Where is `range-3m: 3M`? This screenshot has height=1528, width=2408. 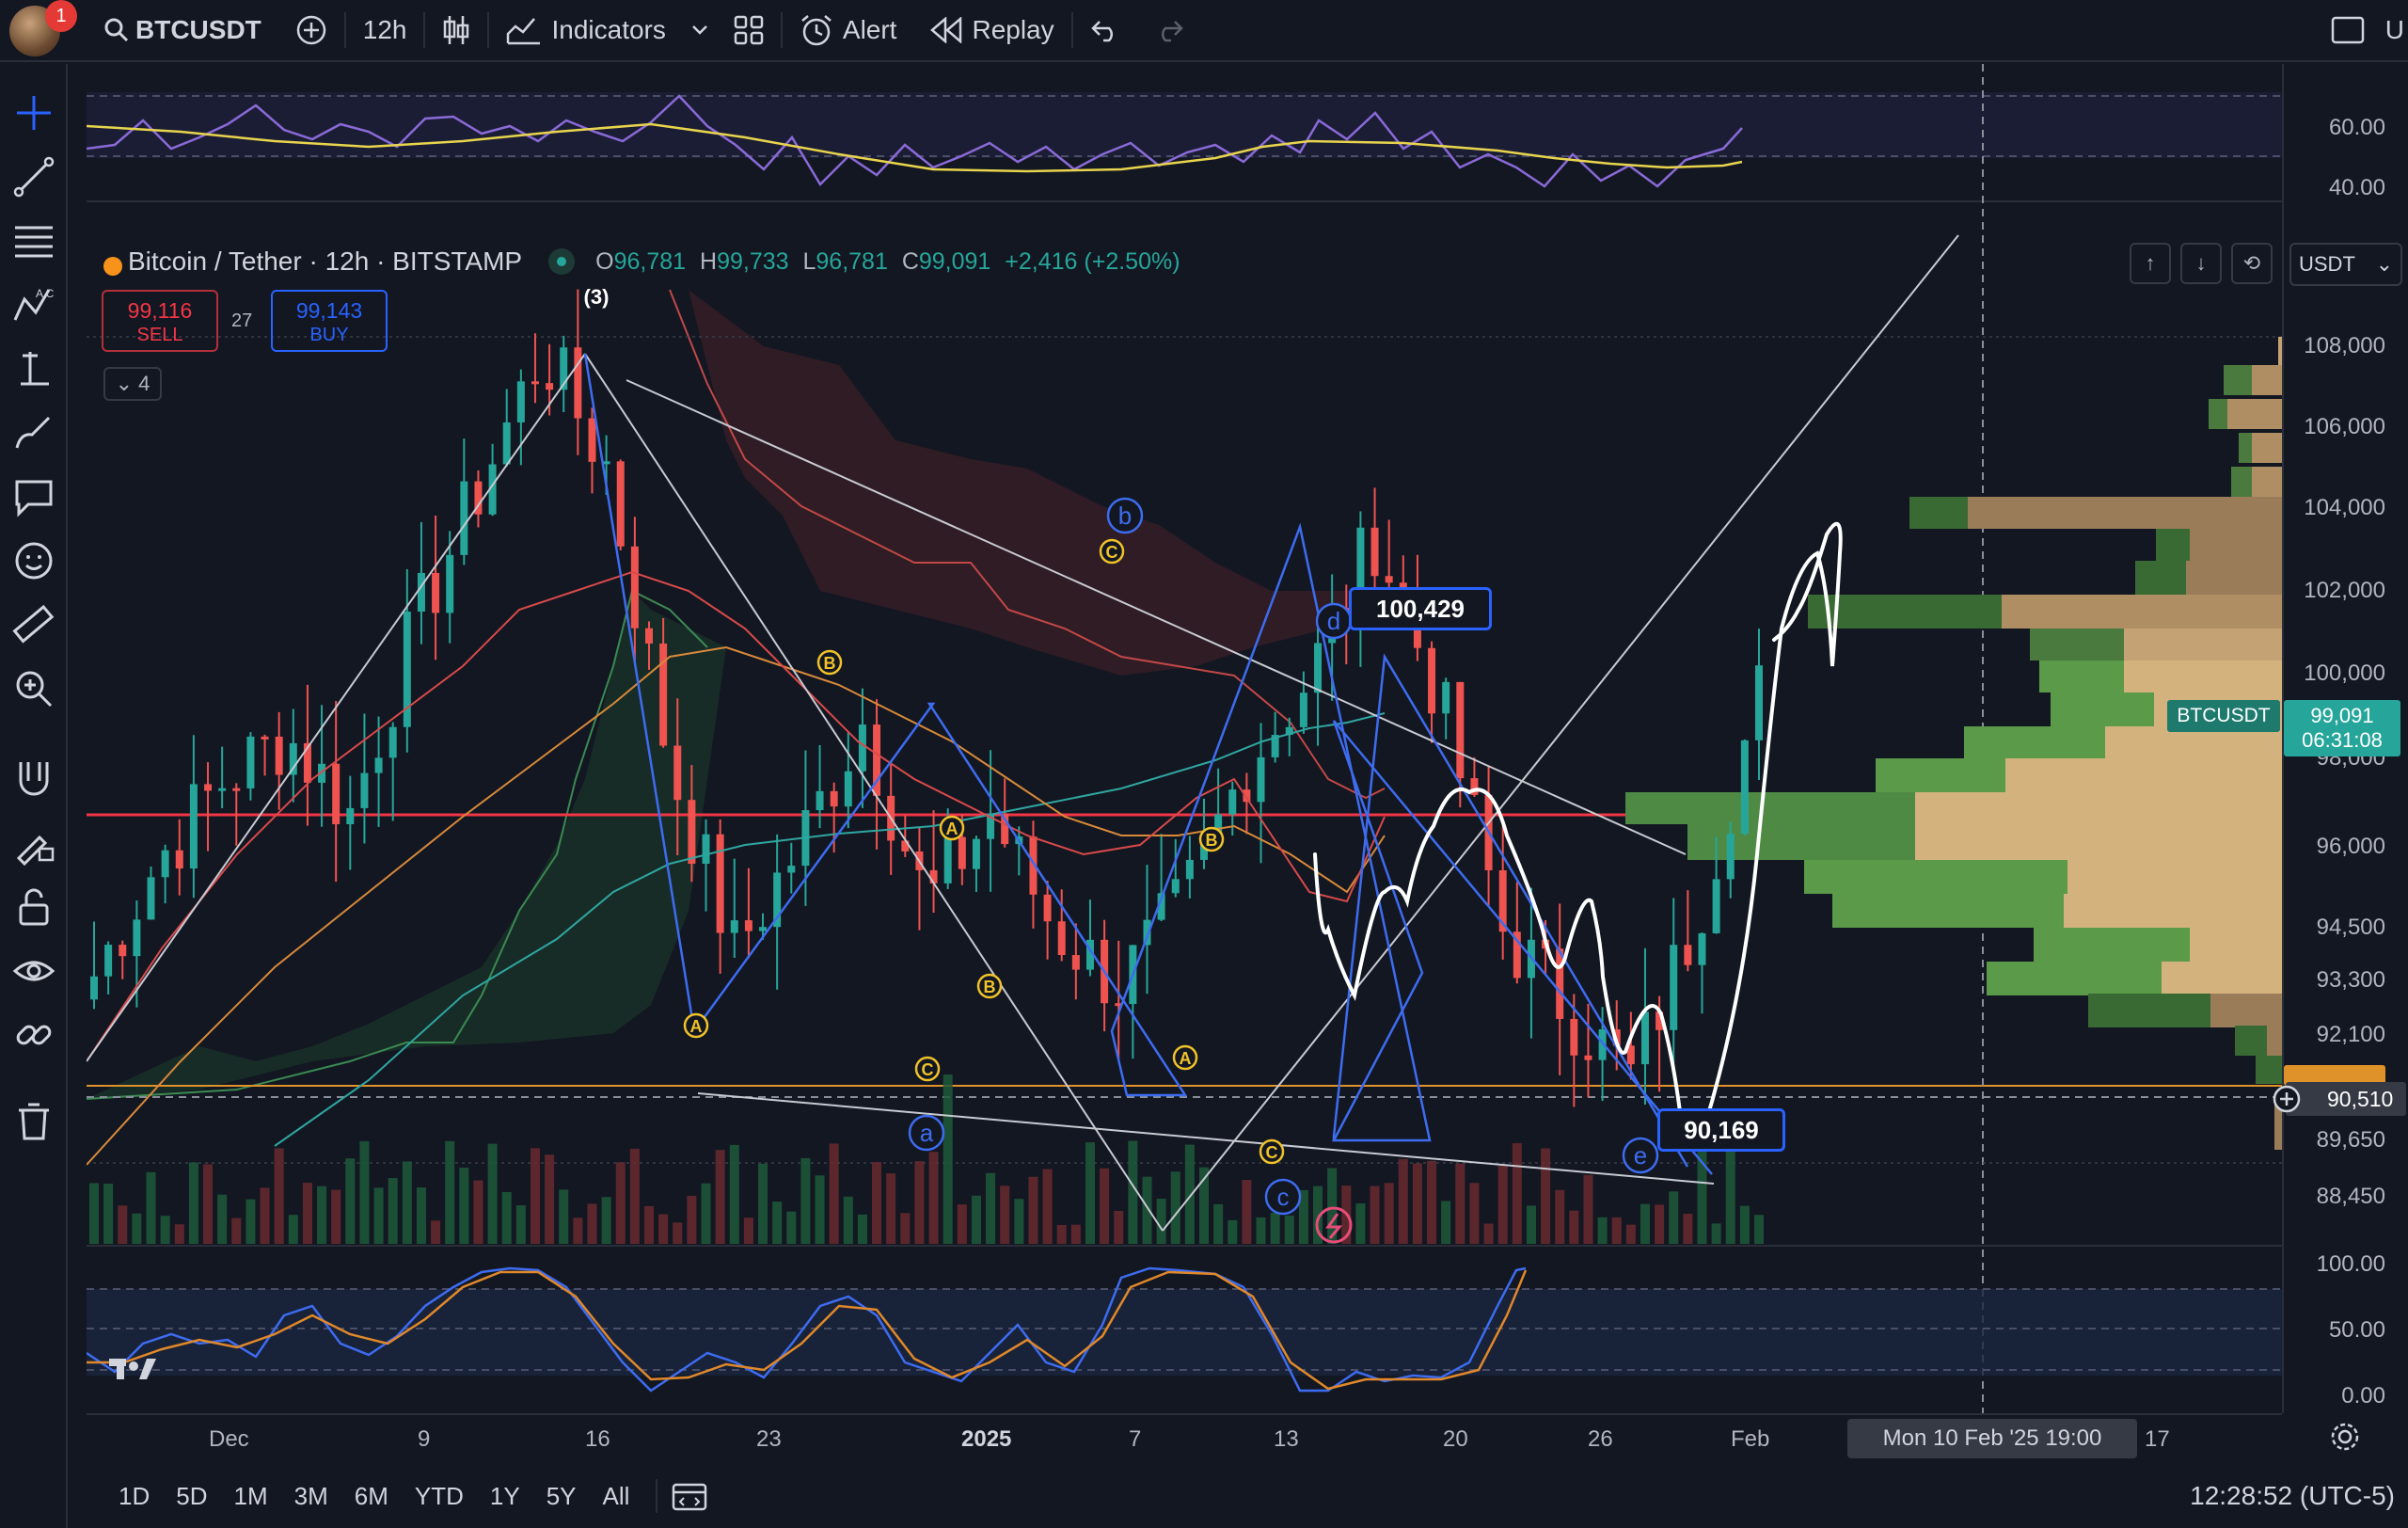
range-3m: 3M is located at coordinates (311, 1496).